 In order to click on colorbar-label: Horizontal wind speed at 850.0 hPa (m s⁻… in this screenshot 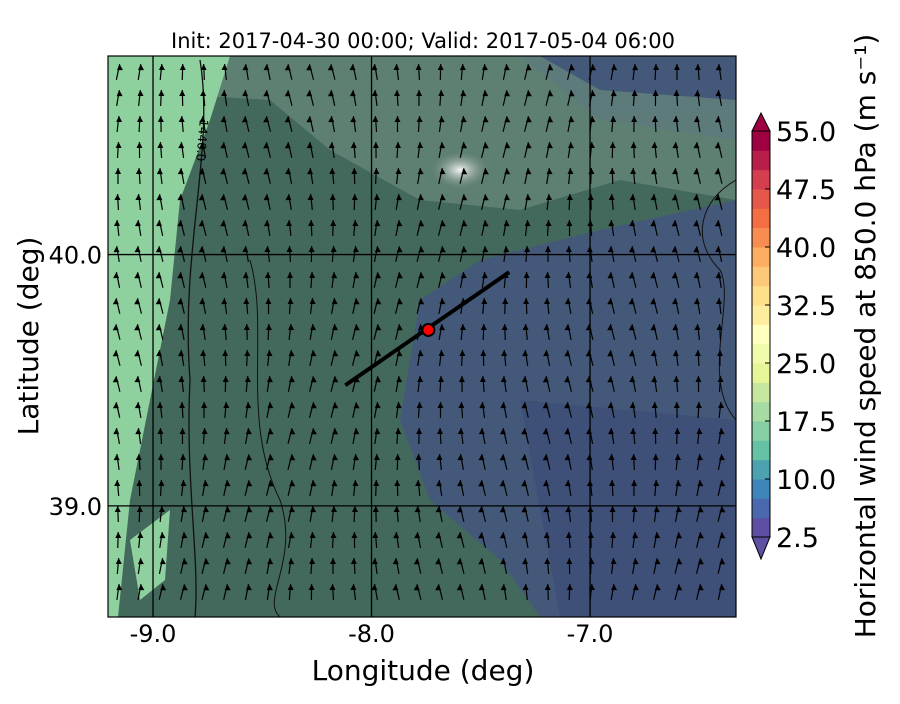, I will do `click(865, 336)`.